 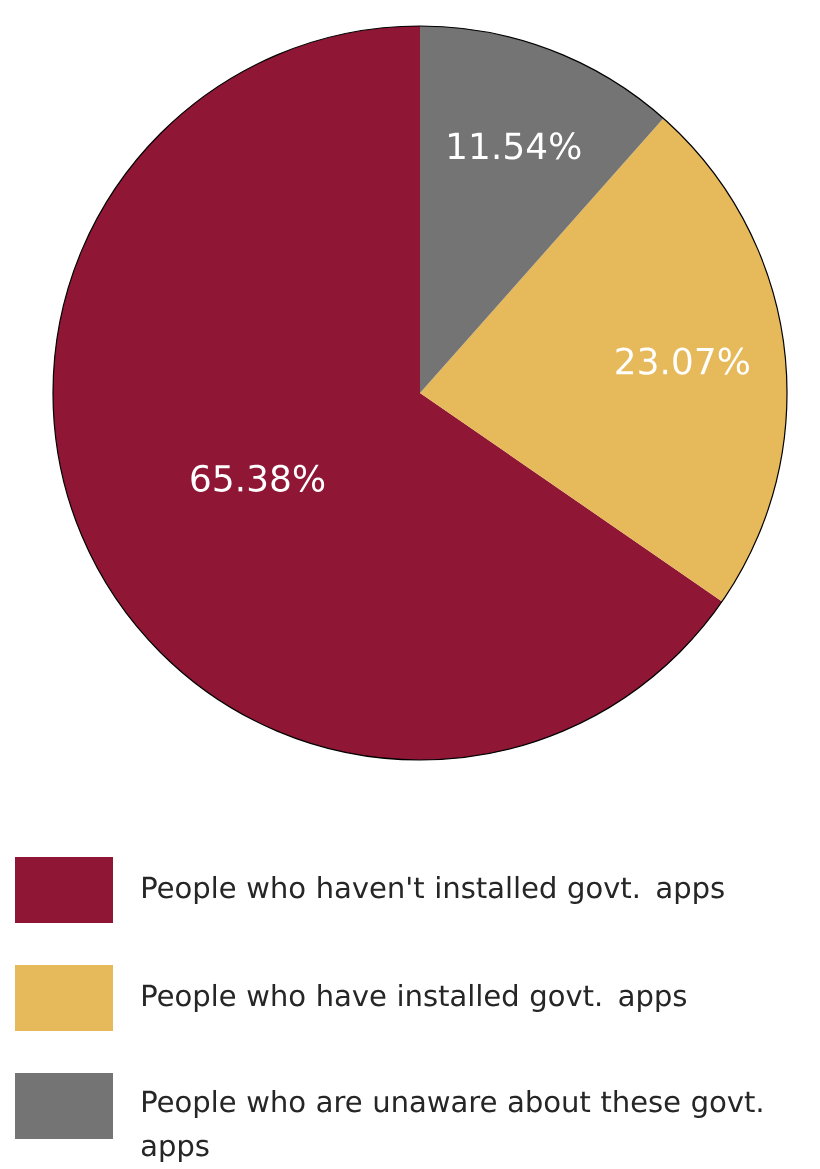 What do you see at coordinates (451, 1126) in the screenshot?
I see `legend-label: People who are unaware about these govt. apps` at bounding box center [451, 1126].